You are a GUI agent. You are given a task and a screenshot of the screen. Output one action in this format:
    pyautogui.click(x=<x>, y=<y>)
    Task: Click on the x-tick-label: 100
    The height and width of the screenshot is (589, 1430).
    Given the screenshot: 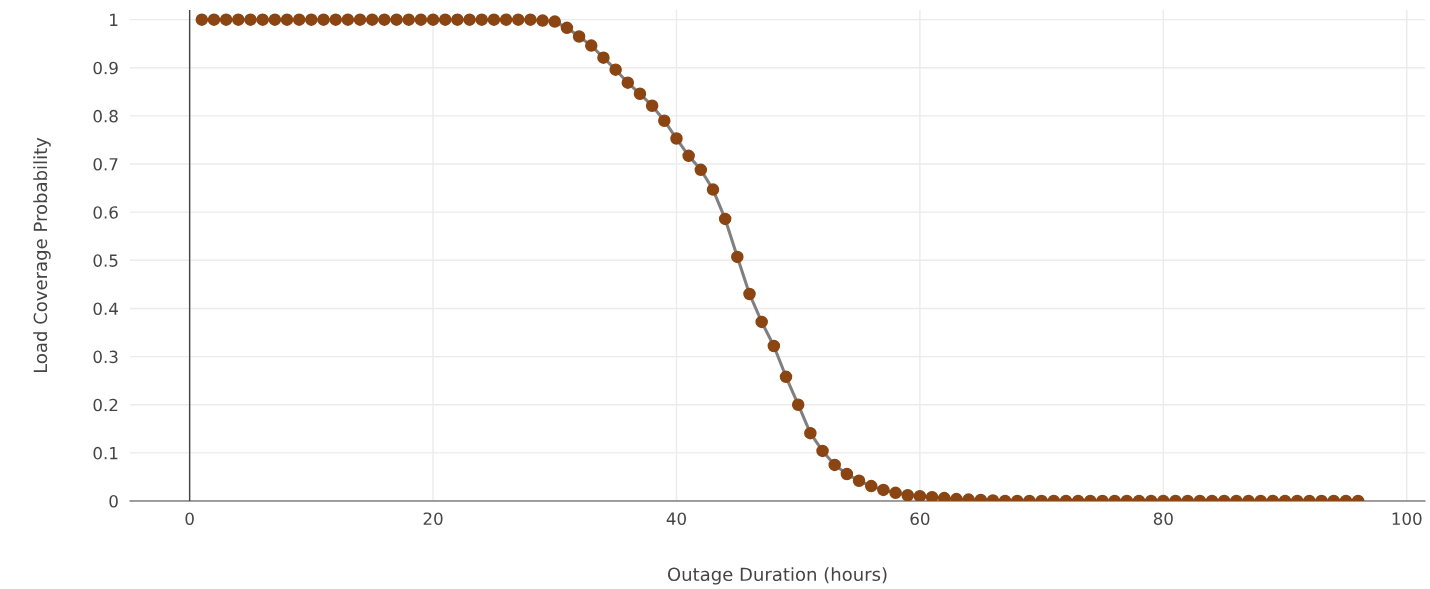 What is the action you would take?
    pyautogui.click(x=1407, y=519)
    